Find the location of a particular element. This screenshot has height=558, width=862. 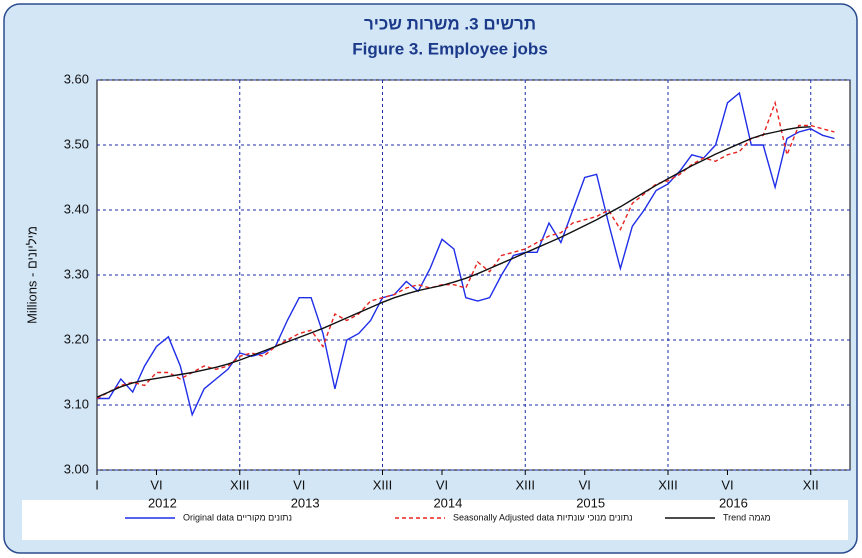

x-group-label: 2015 is located at coordinates (590, 502).